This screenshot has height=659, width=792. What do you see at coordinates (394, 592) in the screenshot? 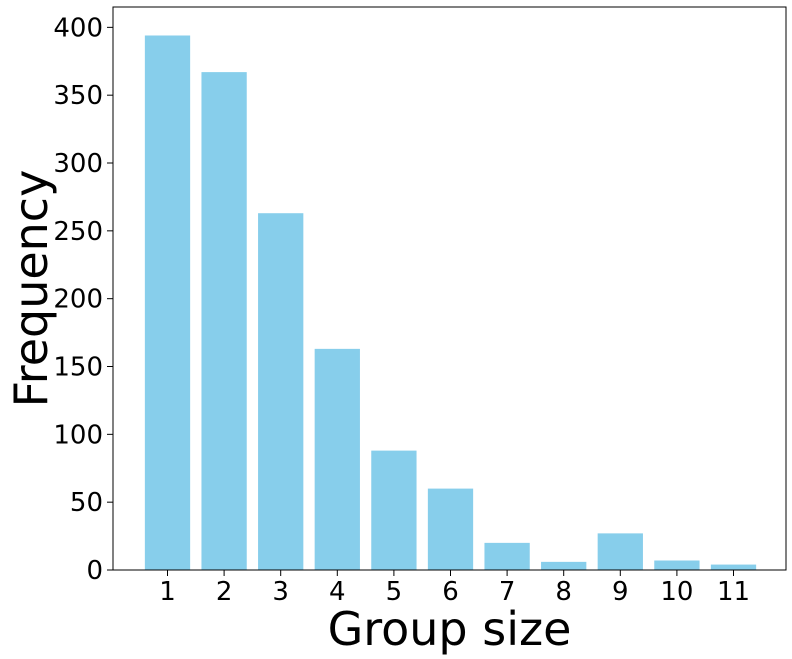
I see `x-tick-label: 5` at bounding box center [394, 592].